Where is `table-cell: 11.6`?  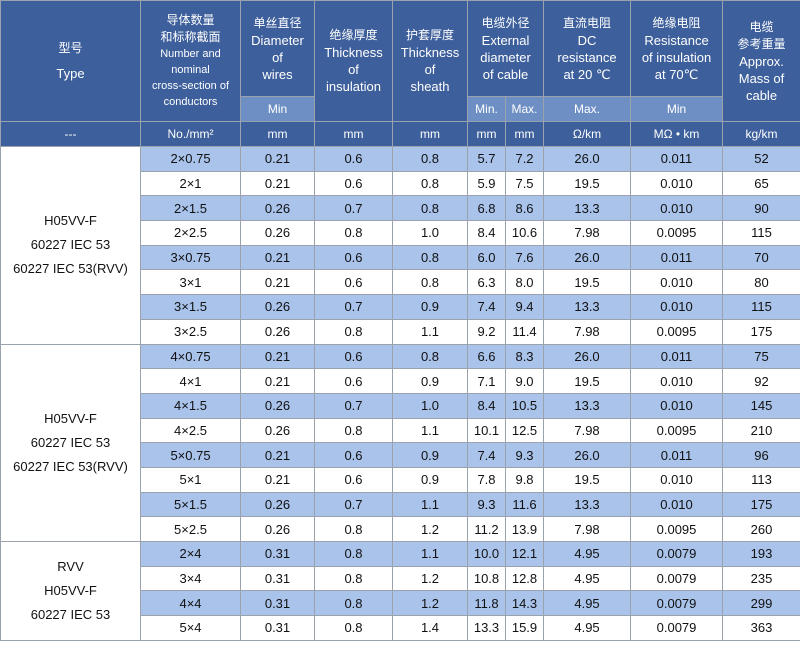
table-cell: 11.6 is located at coordinates (524, 504).